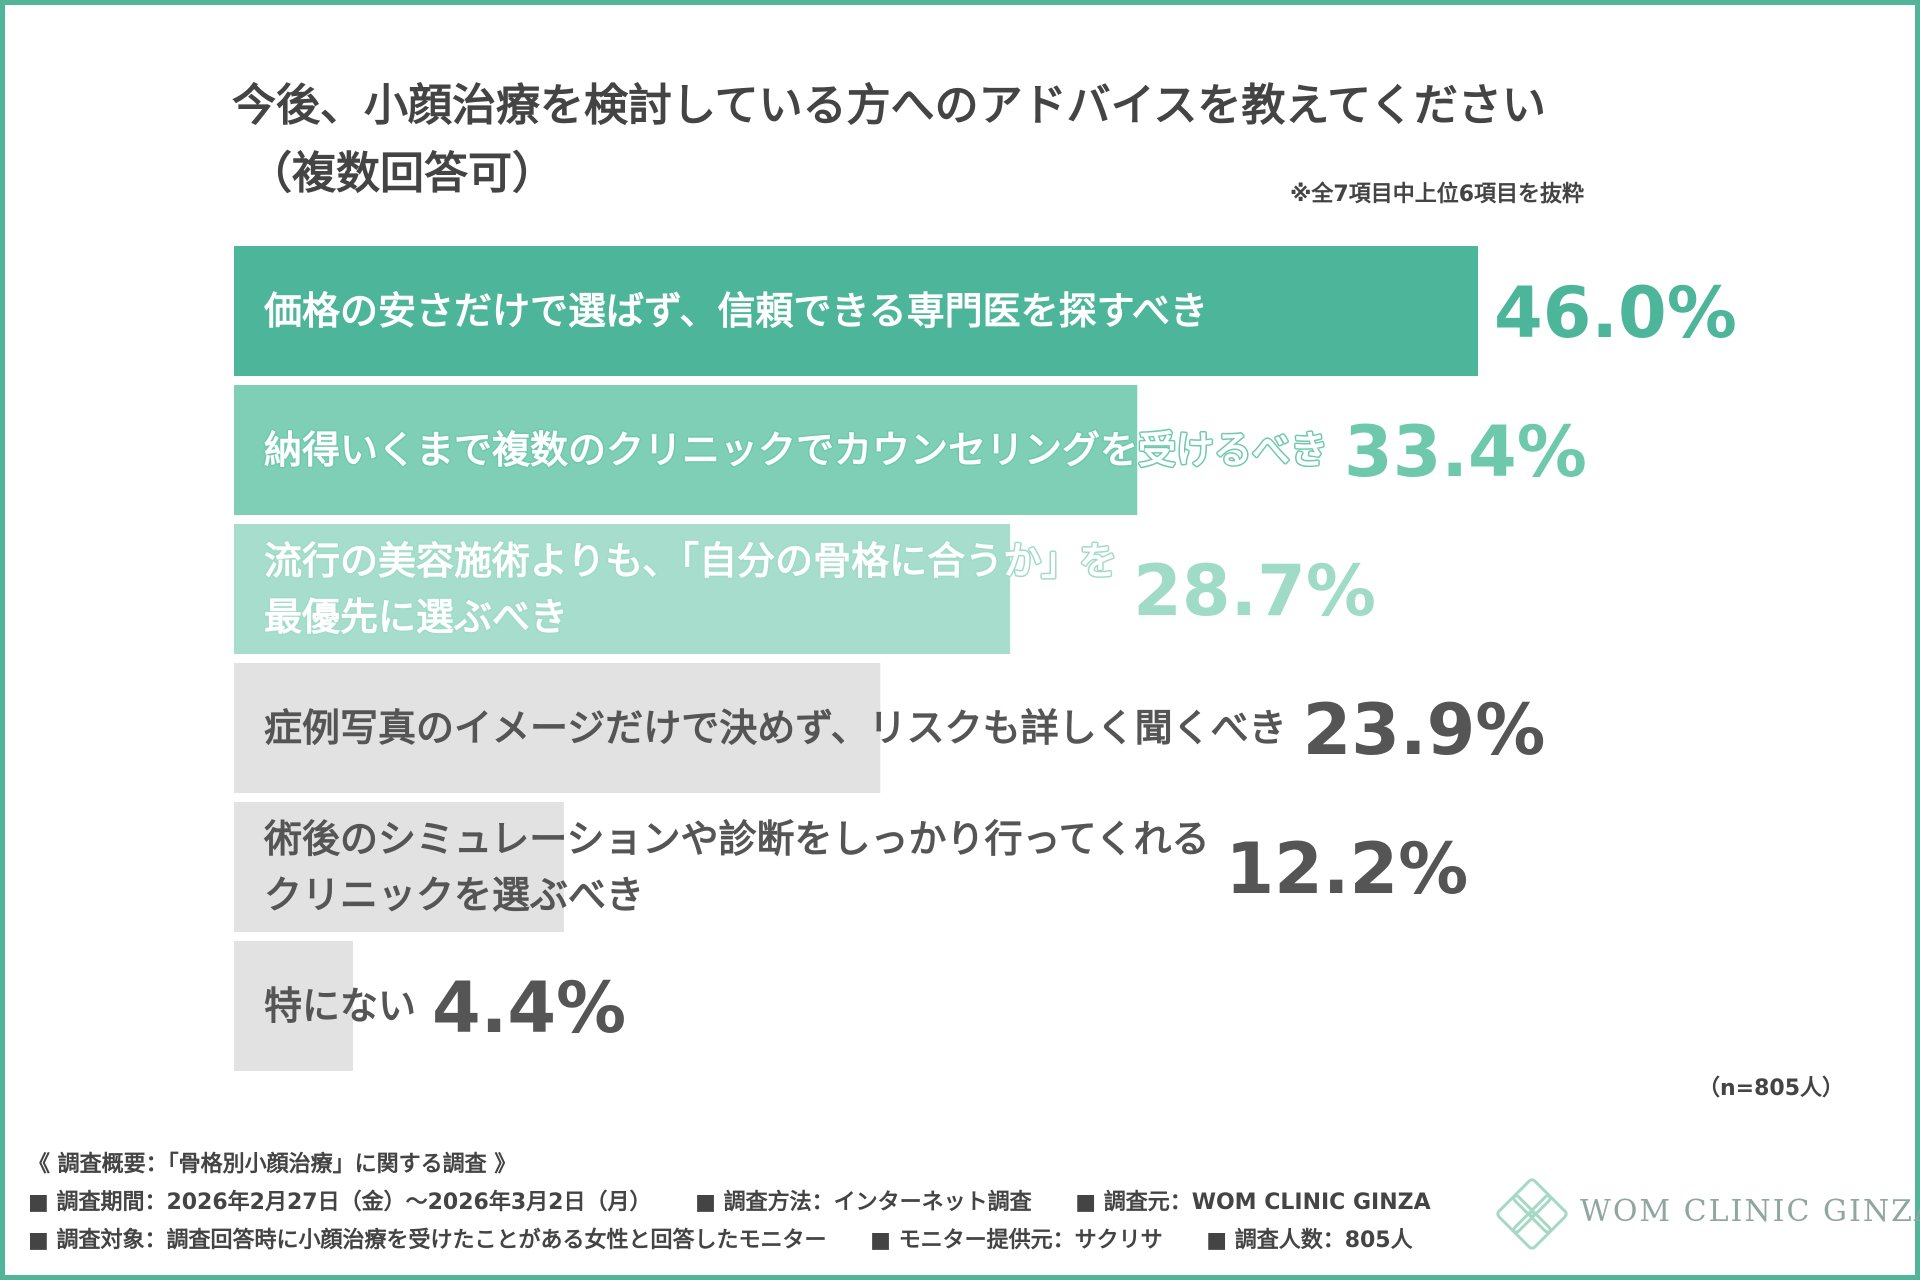 The image size is (1920, 1280). What do you see at coordinates (427, 1240) in the screenshot?
I see `survey-target: ■ 調査対象：調査回答時に小顔治療を受けたことがある女性と回答したモニター` at bounding box center [427, 1240].